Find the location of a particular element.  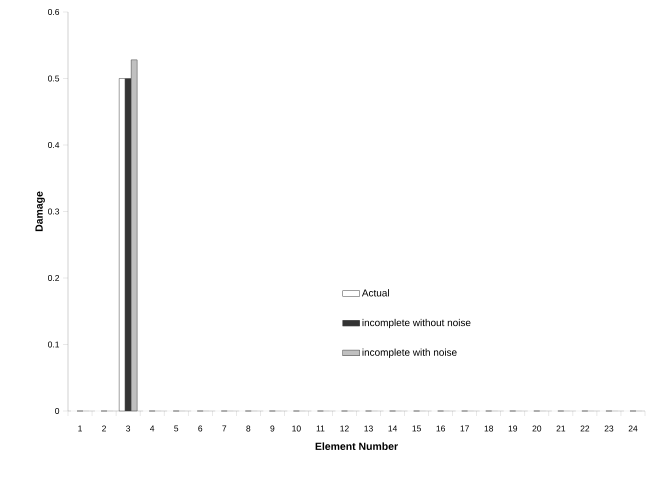

x-tick-label: 19 is located at coordinates (513, 429).